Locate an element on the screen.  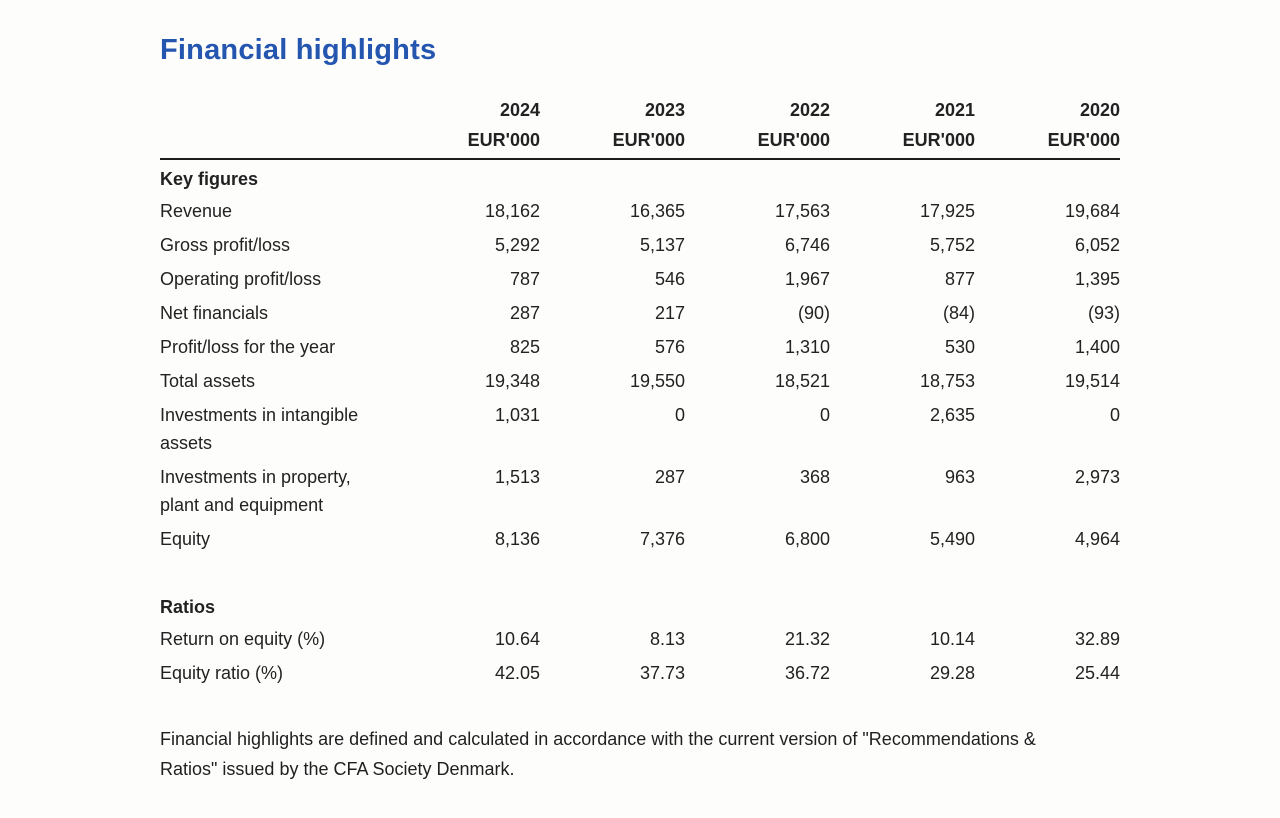
cell-value: 825 is located at coordinates (524, 347).